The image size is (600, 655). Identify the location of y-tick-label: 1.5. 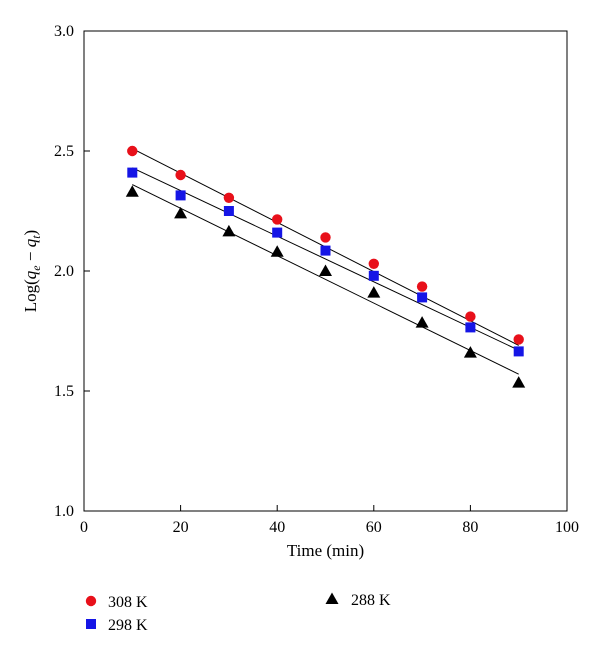
(64, 391).